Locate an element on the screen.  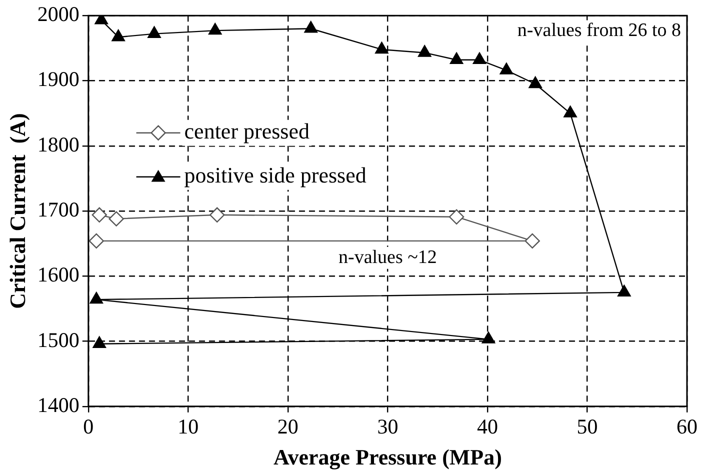
x-tick-label: 0 is located at coordinates (88, 426).